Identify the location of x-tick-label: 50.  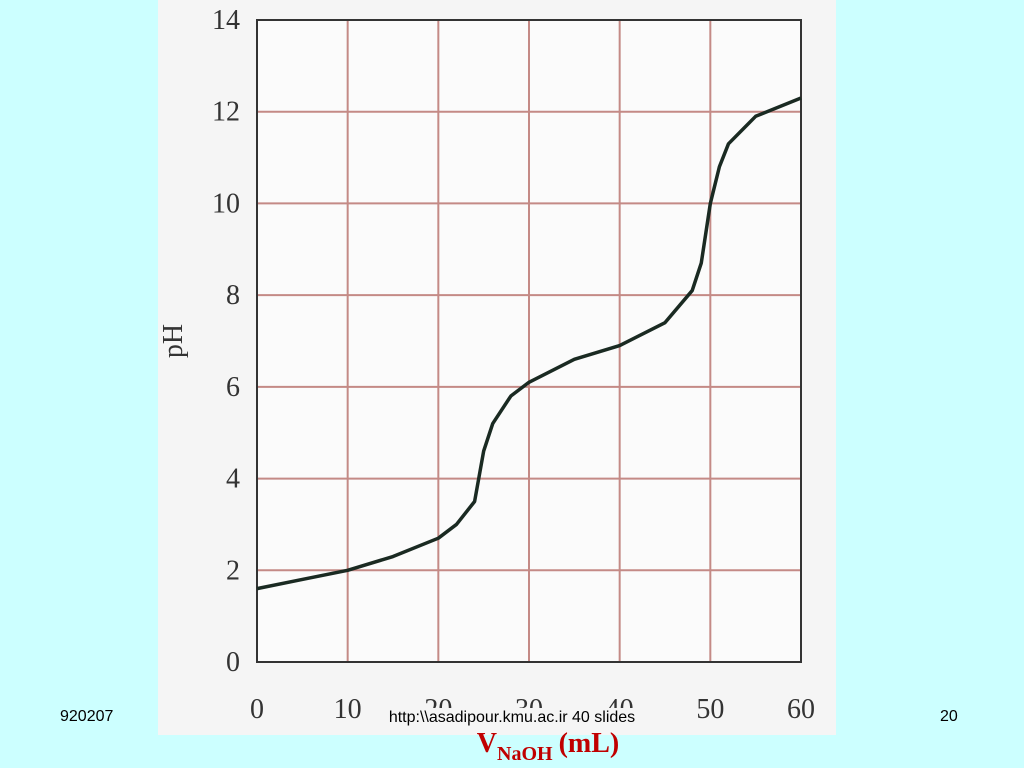
(710, 709).